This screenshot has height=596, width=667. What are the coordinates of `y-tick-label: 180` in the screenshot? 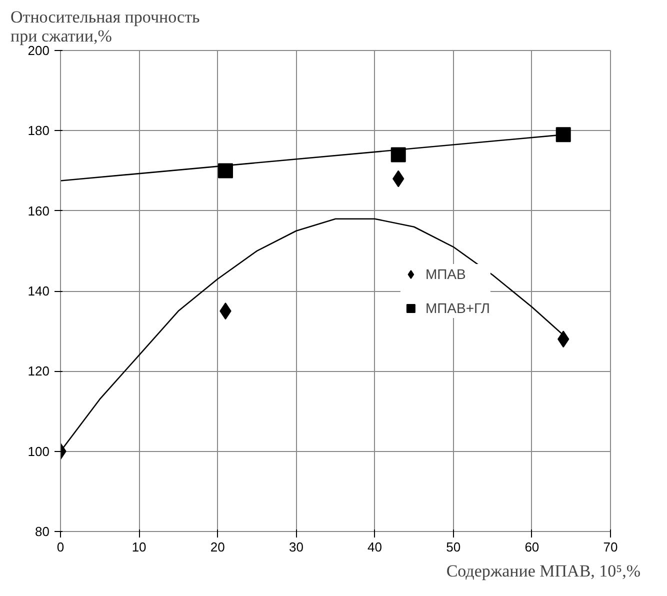 It's located at (39, 130).